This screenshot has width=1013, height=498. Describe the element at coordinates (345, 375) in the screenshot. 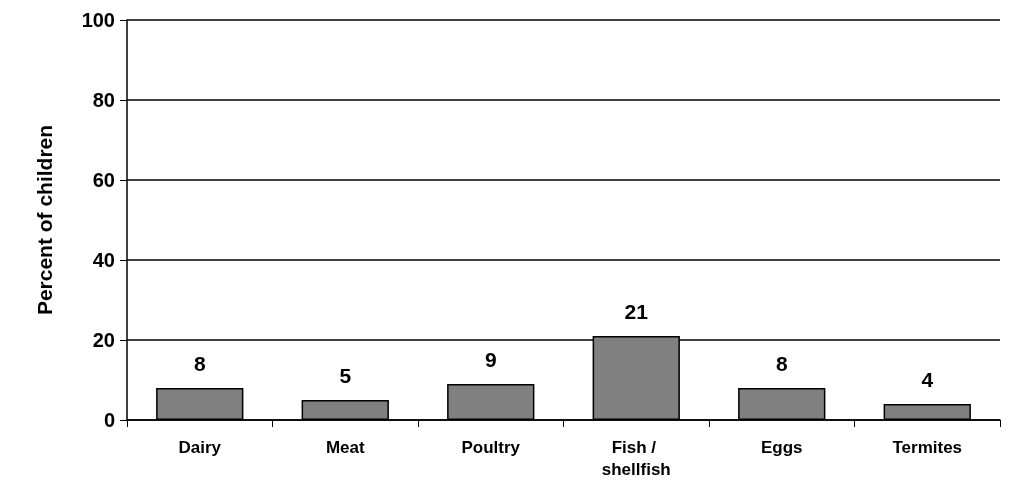

I see `data-label: 5` at that location.